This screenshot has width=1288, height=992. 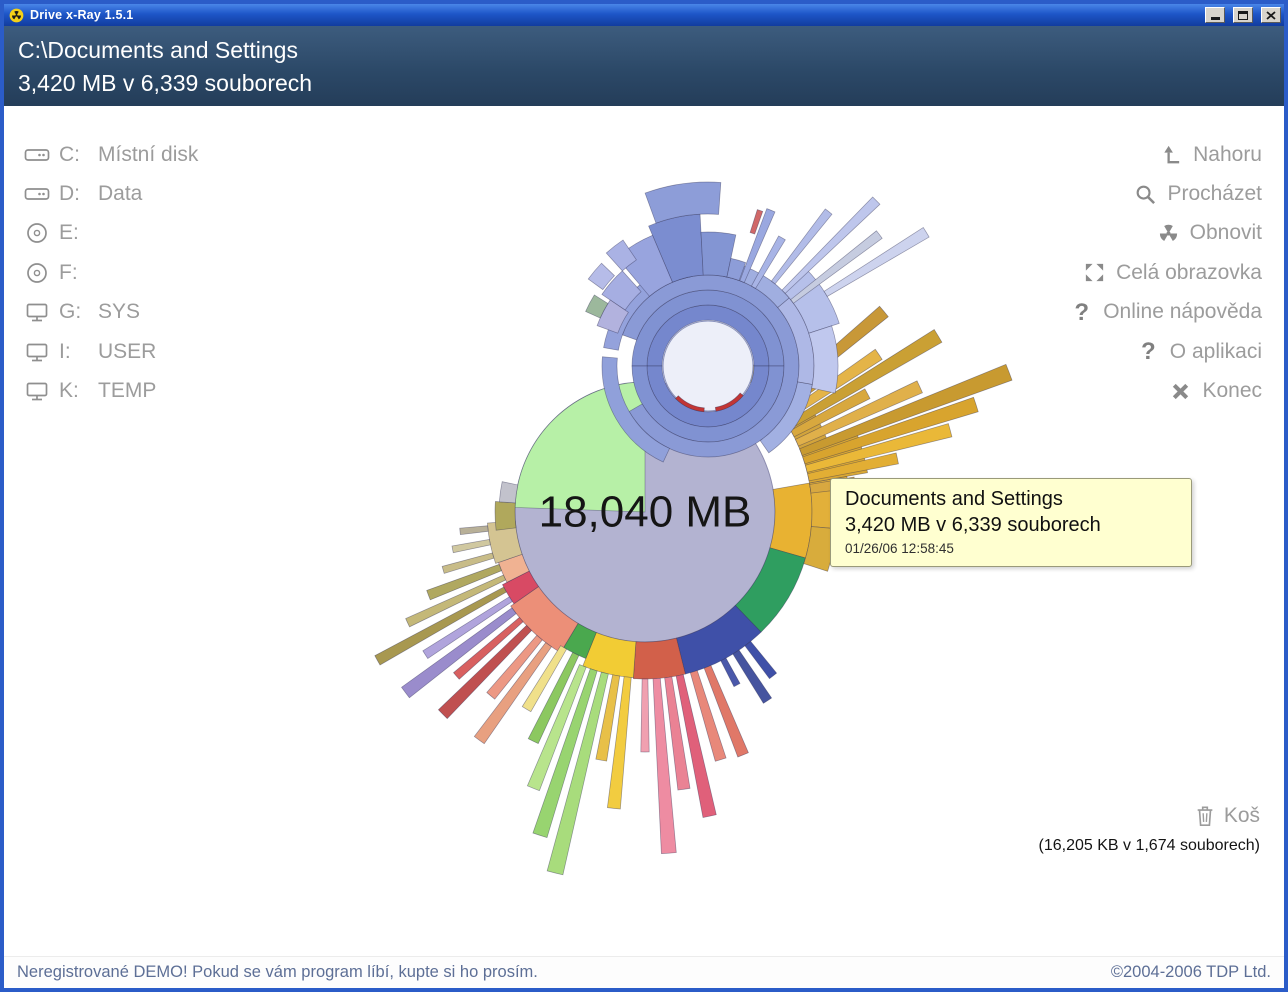 What do you see at coordinates (148, 154) in the screenshot?
I see `drive-name: Místní disk` at bounding box center [148, 154].